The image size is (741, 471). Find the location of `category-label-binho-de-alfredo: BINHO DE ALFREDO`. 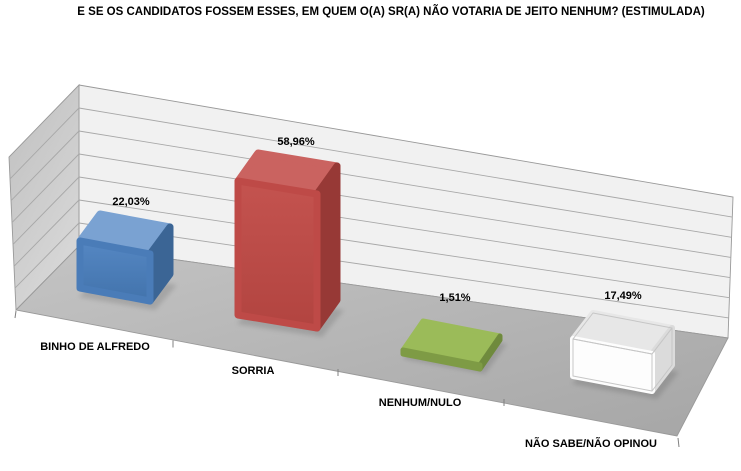

category-label-binho-de-alfredo: BINHO DE ALFREDO is located at coordinates (95, 347).